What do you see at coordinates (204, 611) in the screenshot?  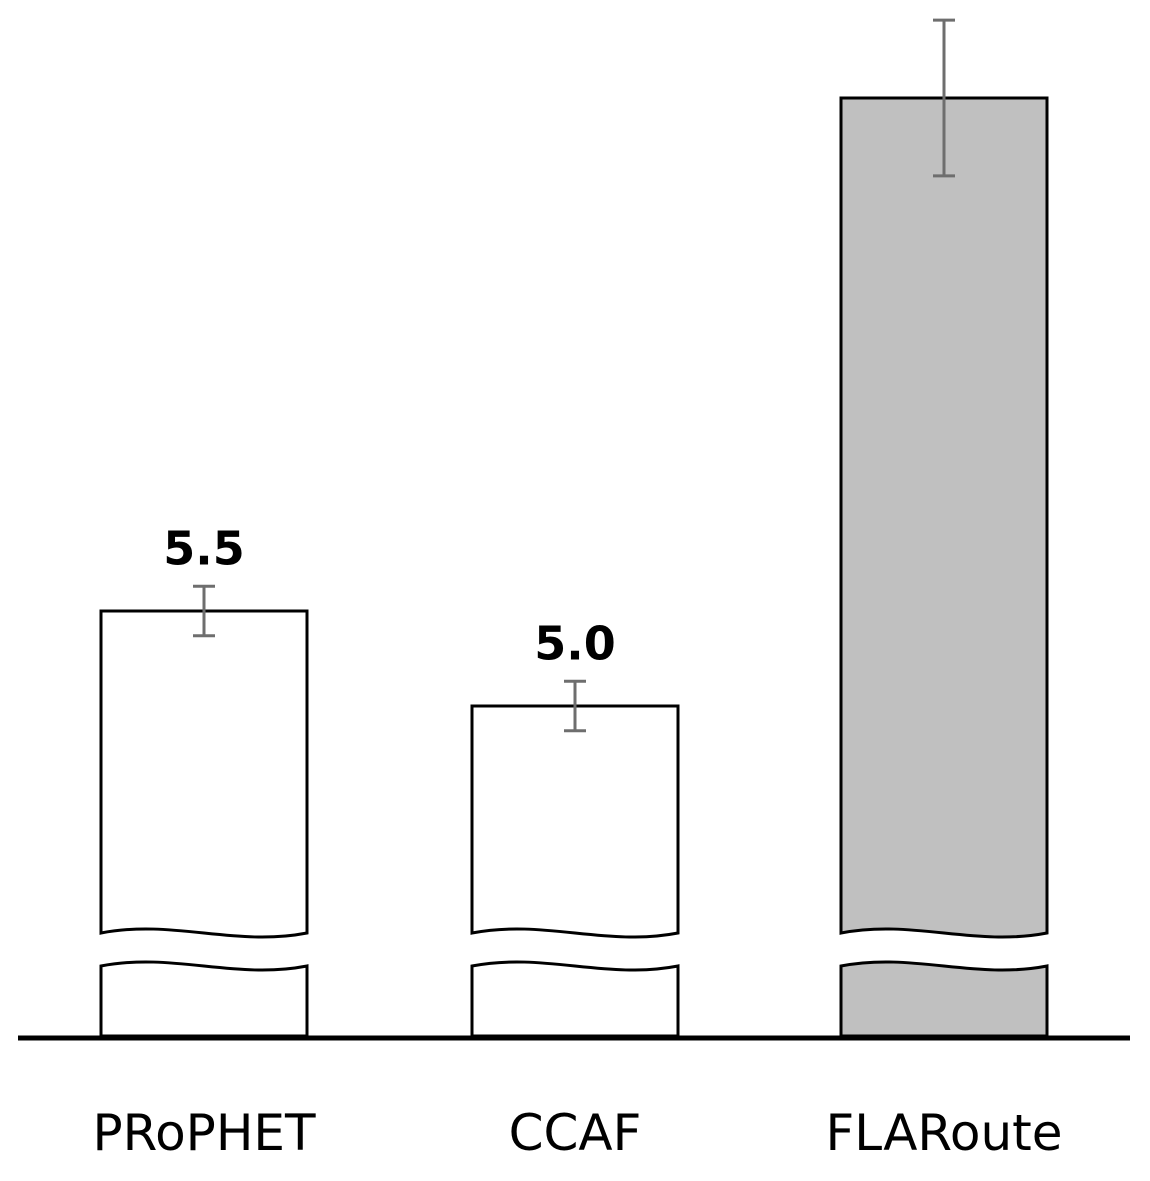 I see `error-bar-prophet` at bounding box center [204, 611].